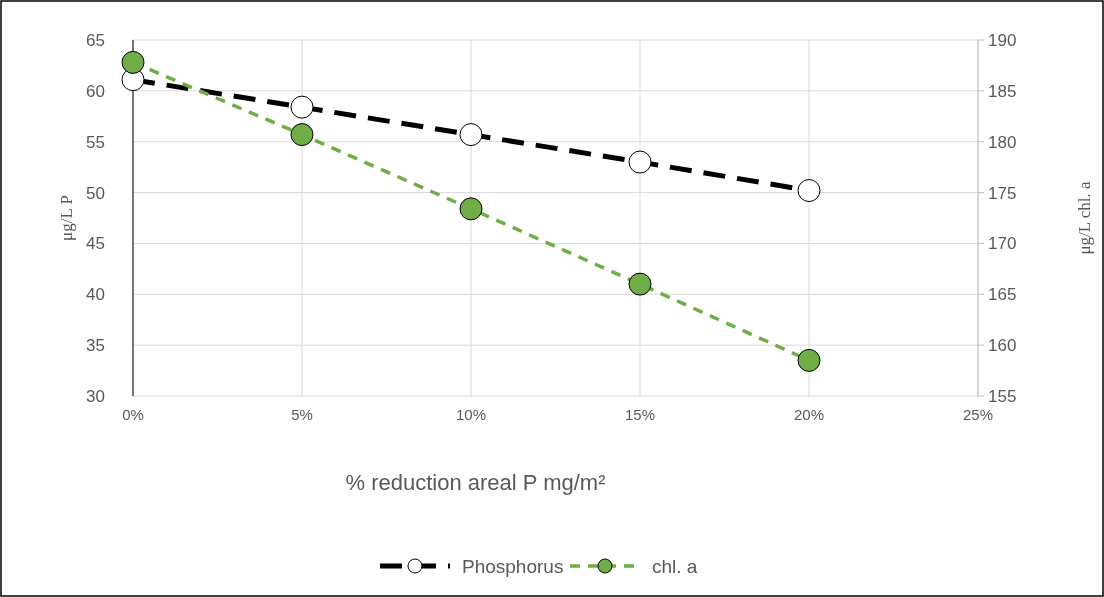  I want to click on y2-tick-label: 185, so click(1002, 91).